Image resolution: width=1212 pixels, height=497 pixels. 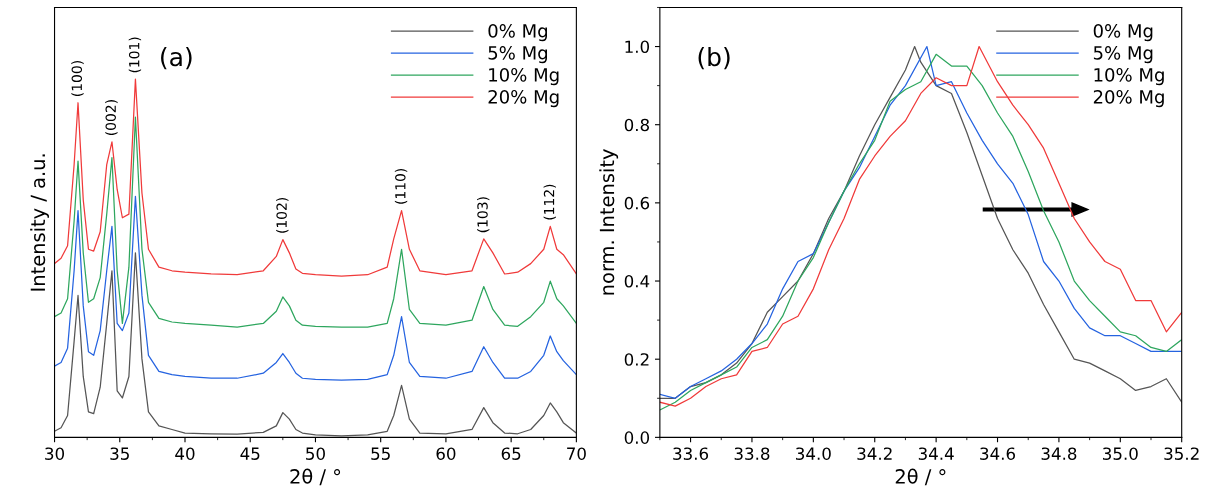 What do you see at coordinates (636, 125) in the screenshot?
I see `y-tick-label: 0.8` at bounding box center [636, 125].